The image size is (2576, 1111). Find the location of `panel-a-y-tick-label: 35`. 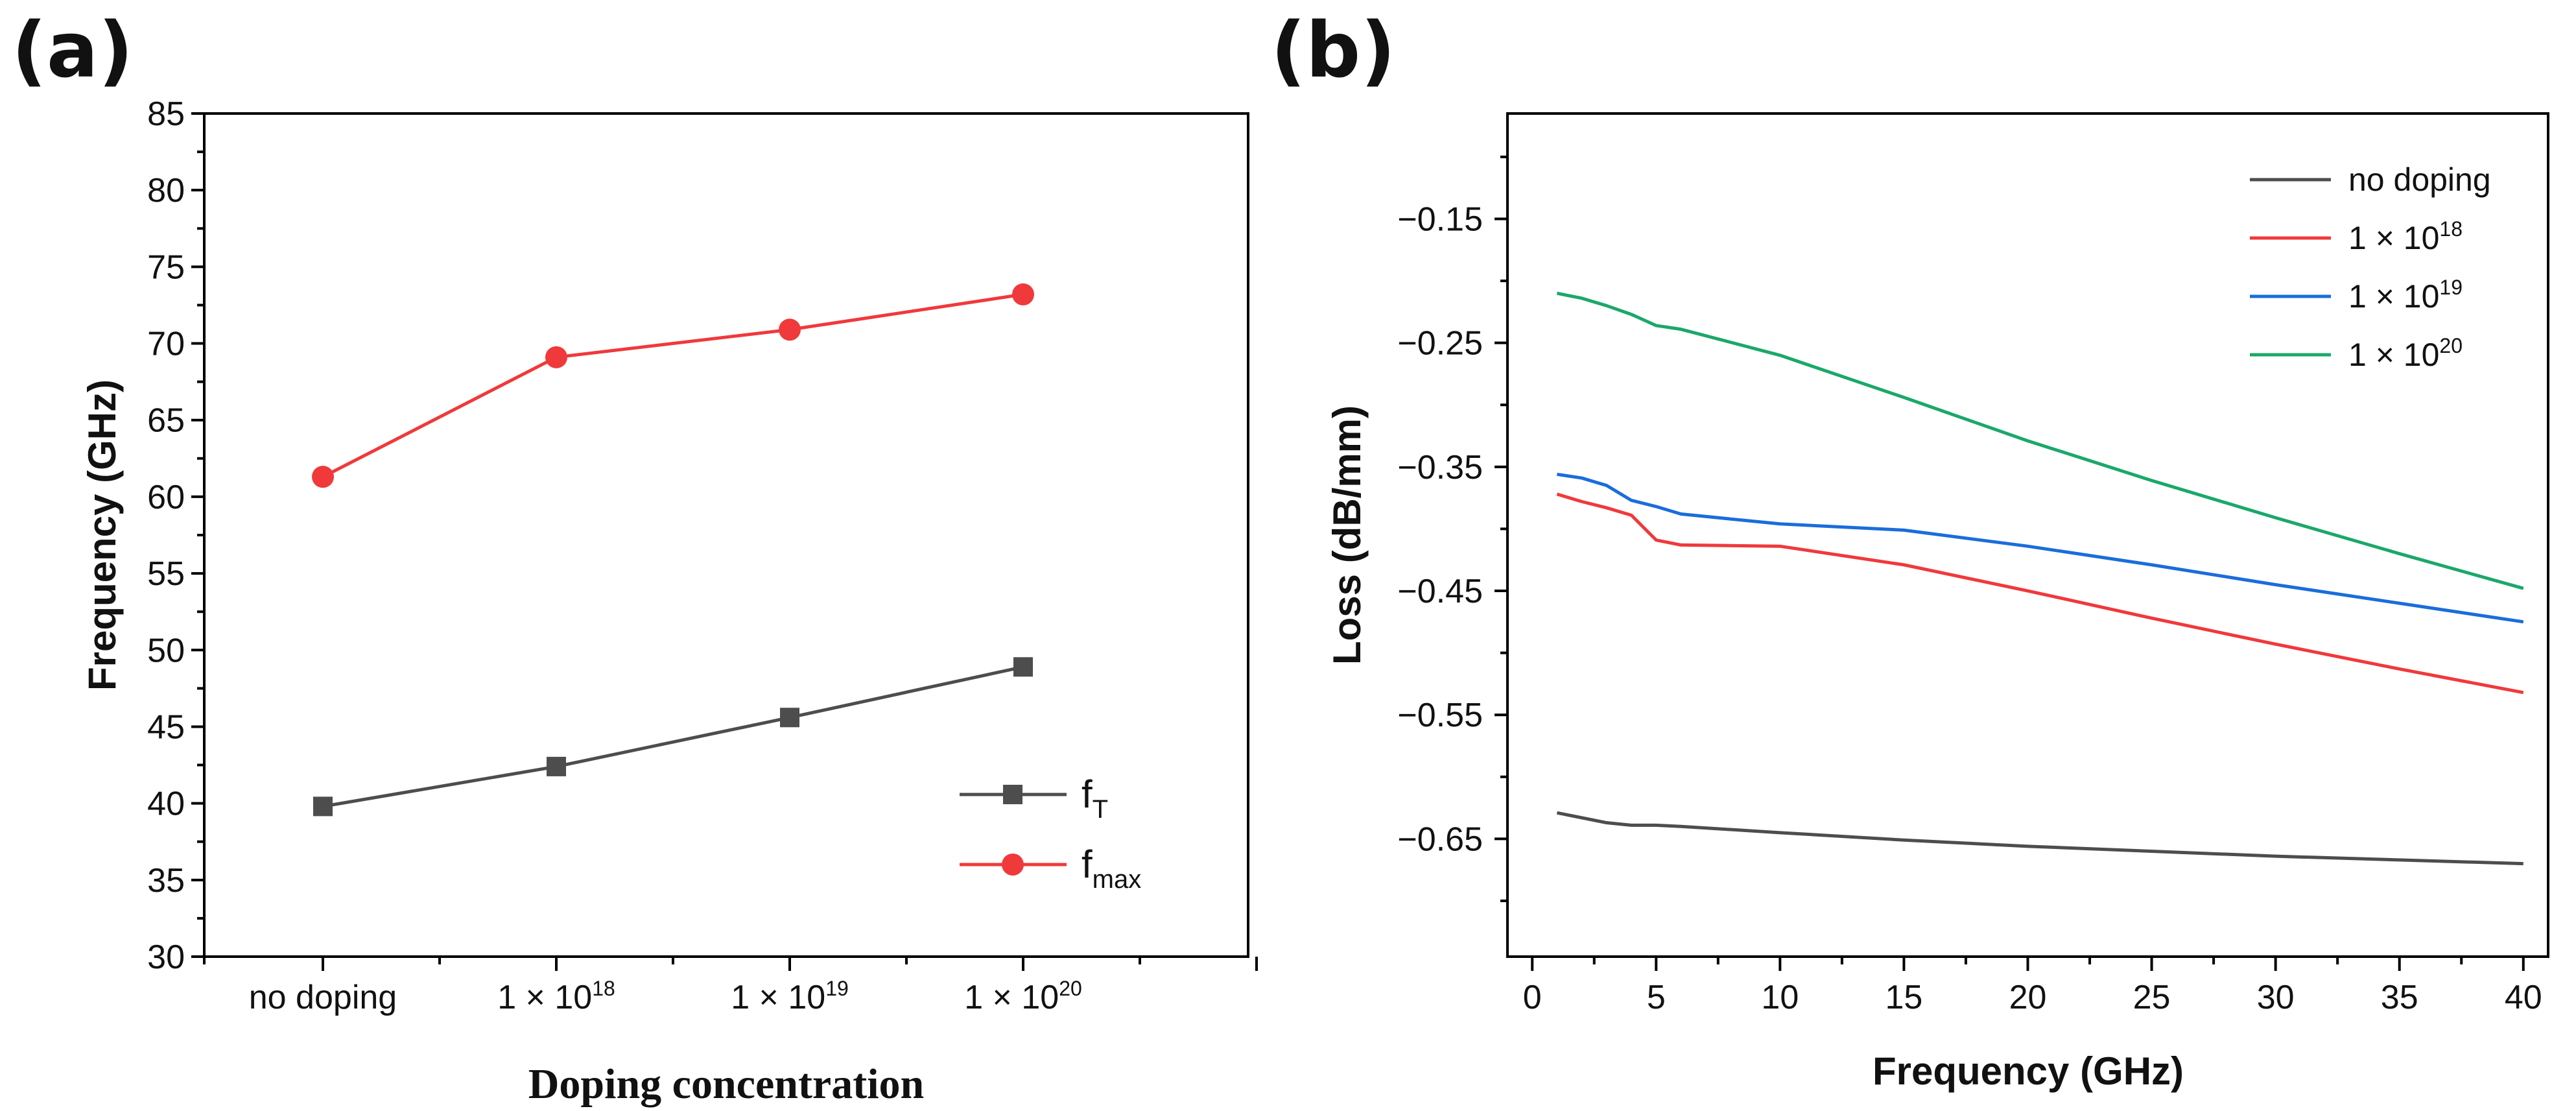

panel-a-y-tick-label: 35 is located at coordinates (166, 881).